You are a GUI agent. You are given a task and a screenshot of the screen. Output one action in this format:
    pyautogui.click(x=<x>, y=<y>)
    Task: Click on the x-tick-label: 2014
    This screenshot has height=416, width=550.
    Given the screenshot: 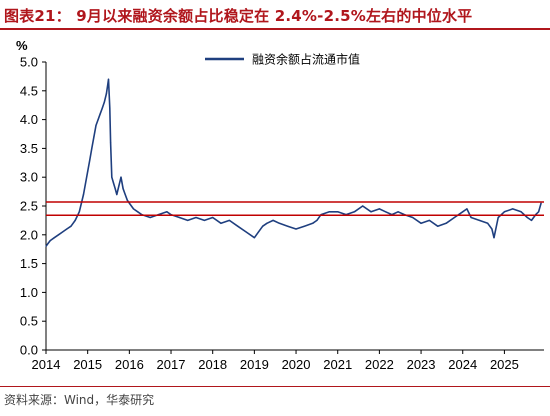 What is the action you would take?
    pyautogui.click(x=46, y=364)
    